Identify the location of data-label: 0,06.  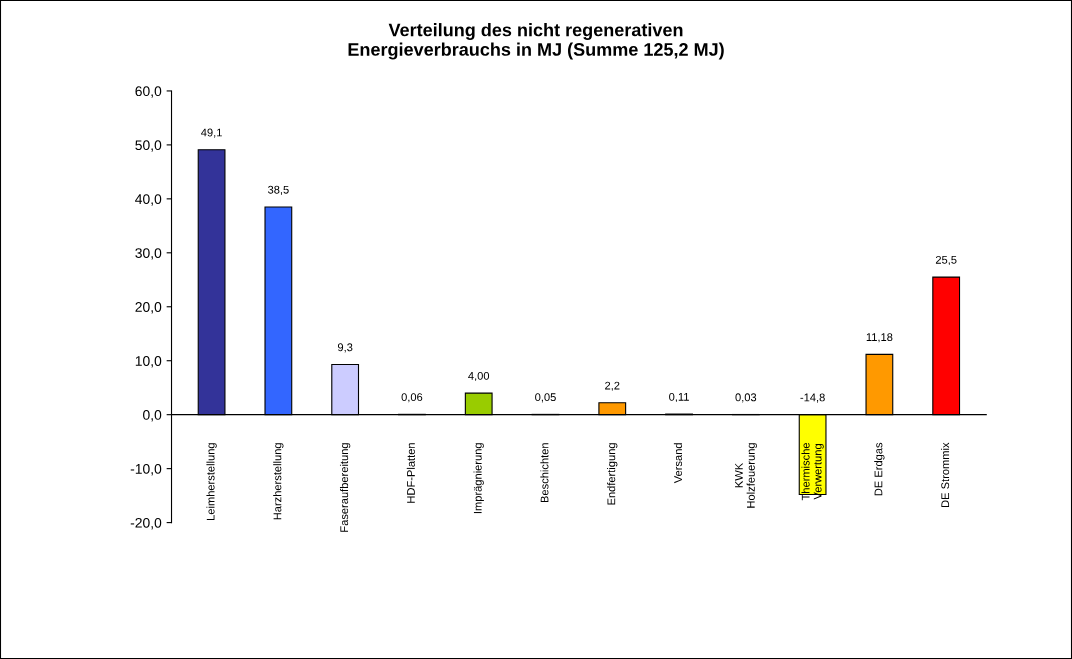
(412, 398).